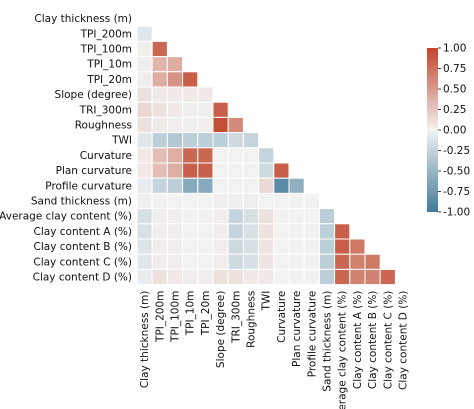 Image resolution: width=474 pixels, height=409 pixels. I want to click on colorbar-tick-label: 0.00, so click(454, 131).